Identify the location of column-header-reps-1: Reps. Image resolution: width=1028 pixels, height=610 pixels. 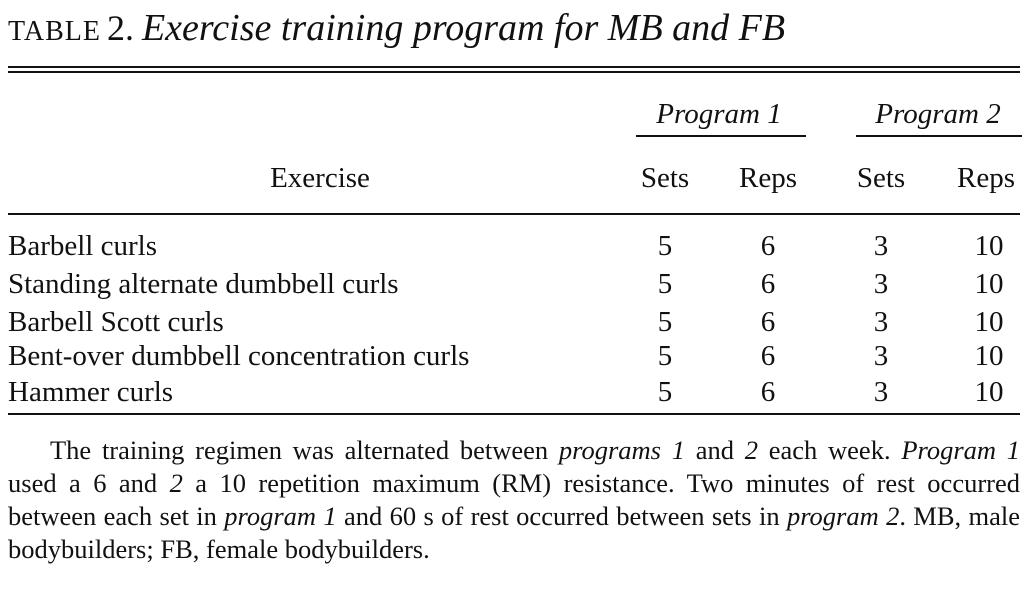
(768, 178).